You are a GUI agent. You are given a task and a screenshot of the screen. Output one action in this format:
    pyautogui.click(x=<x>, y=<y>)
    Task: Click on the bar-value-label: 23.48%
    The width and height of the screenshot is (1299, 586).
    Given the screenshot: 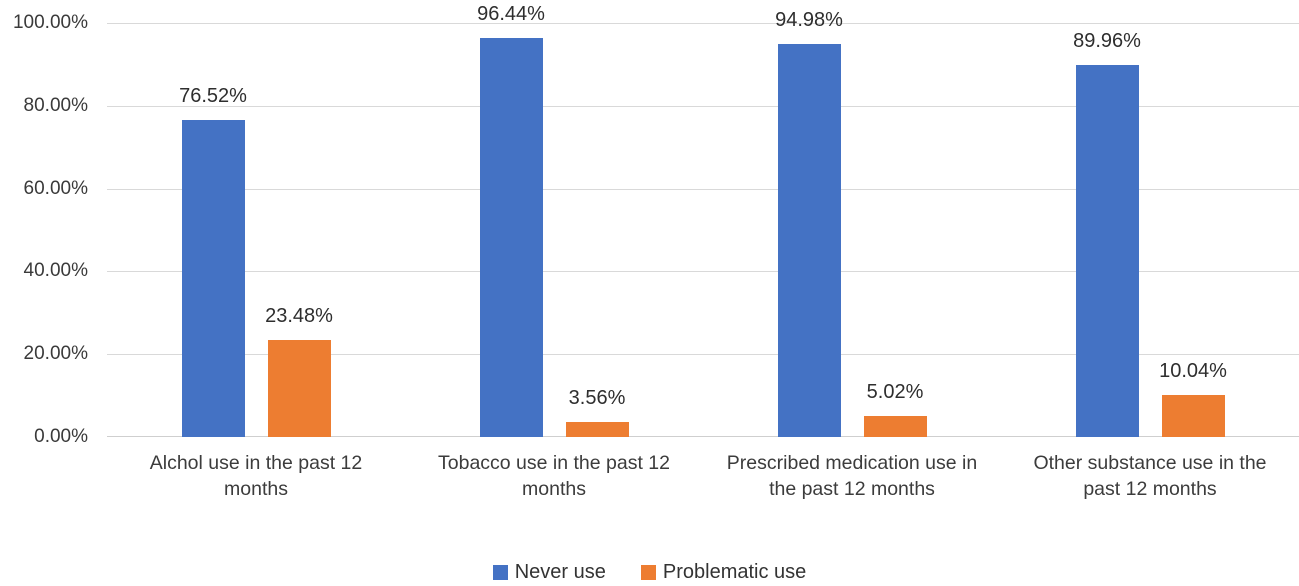 What is the action you would take?
    pyautogui.click(x=299, y=315)
    